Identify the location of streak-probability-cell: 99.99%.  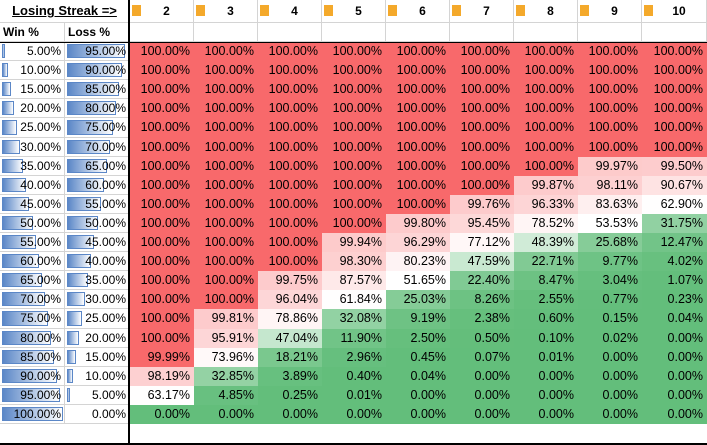
(162, 357).